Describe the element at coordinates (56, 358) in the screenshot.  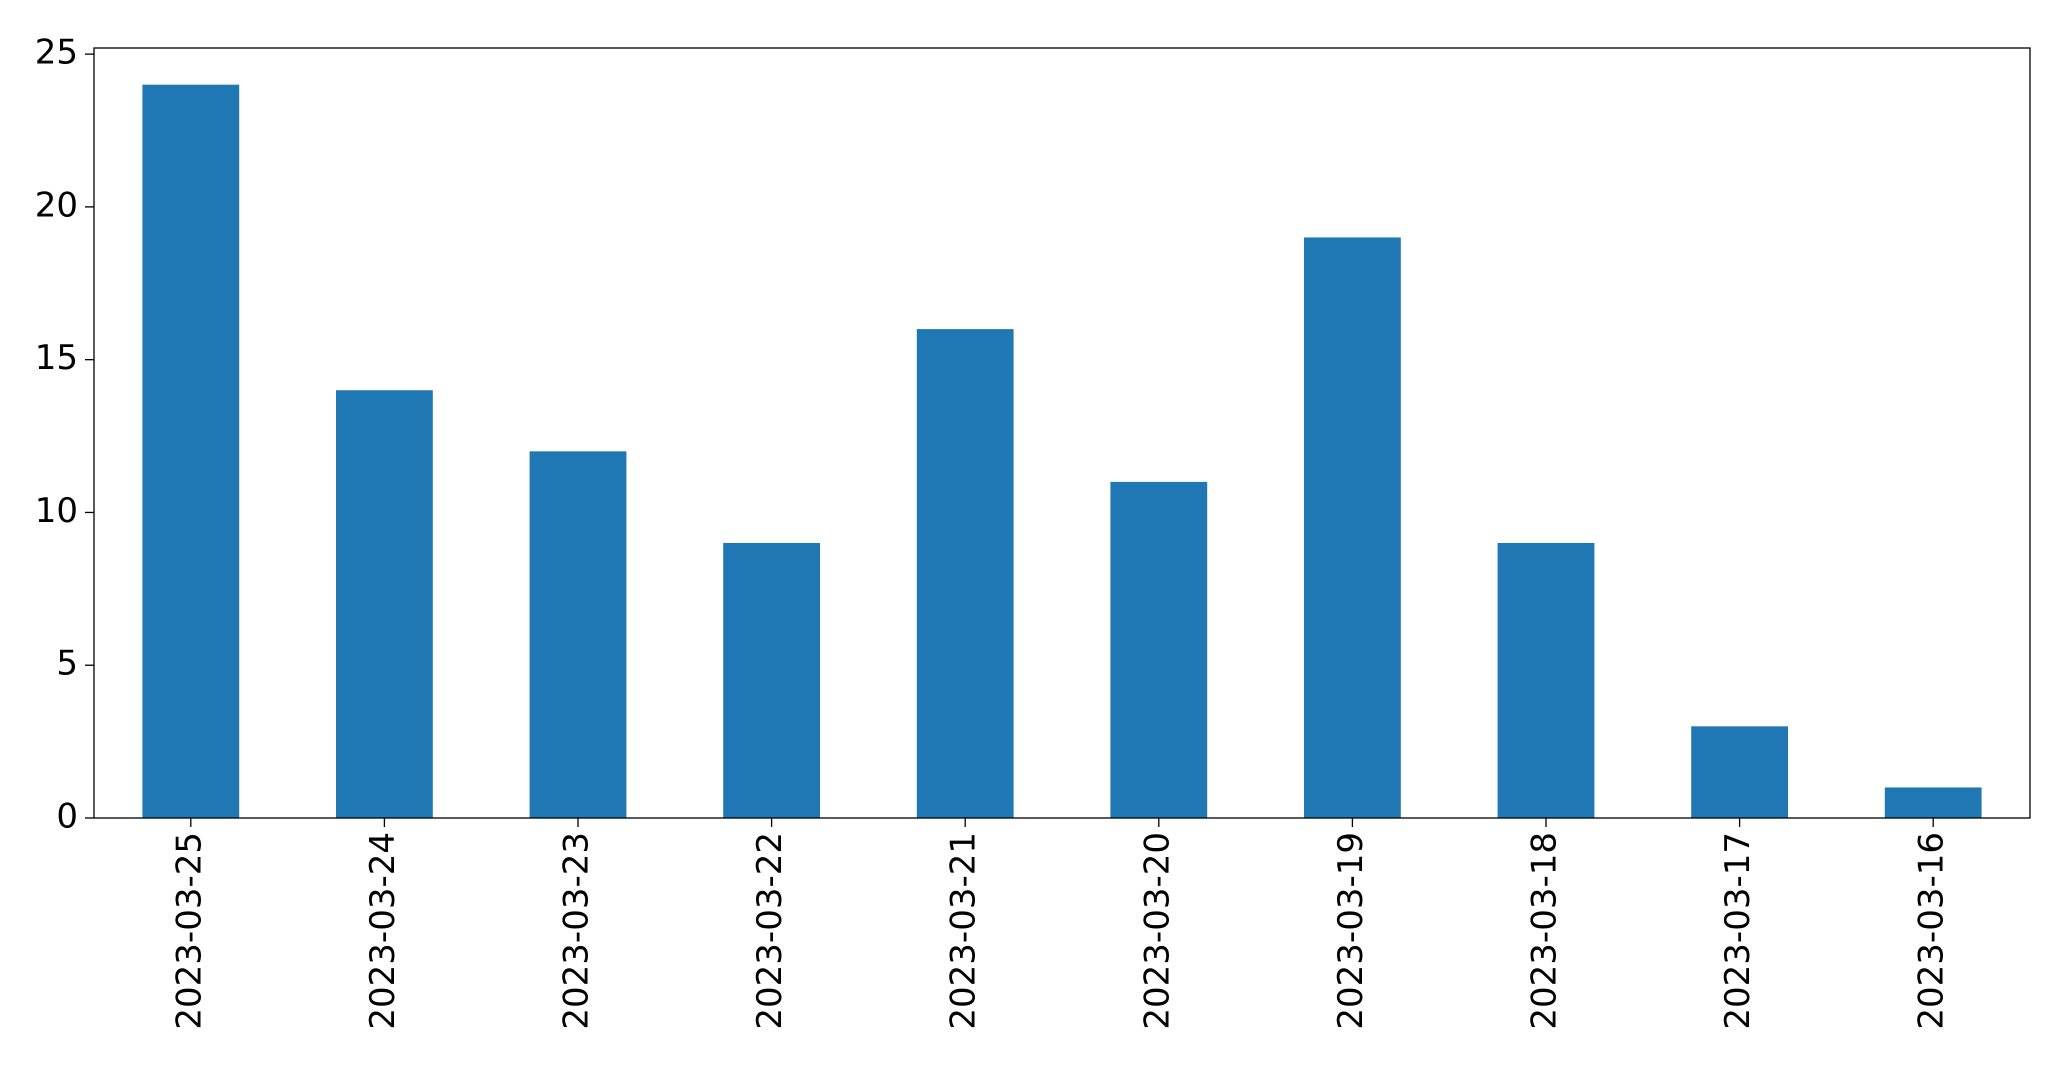
I see `y-tick-label: 15` at that location.